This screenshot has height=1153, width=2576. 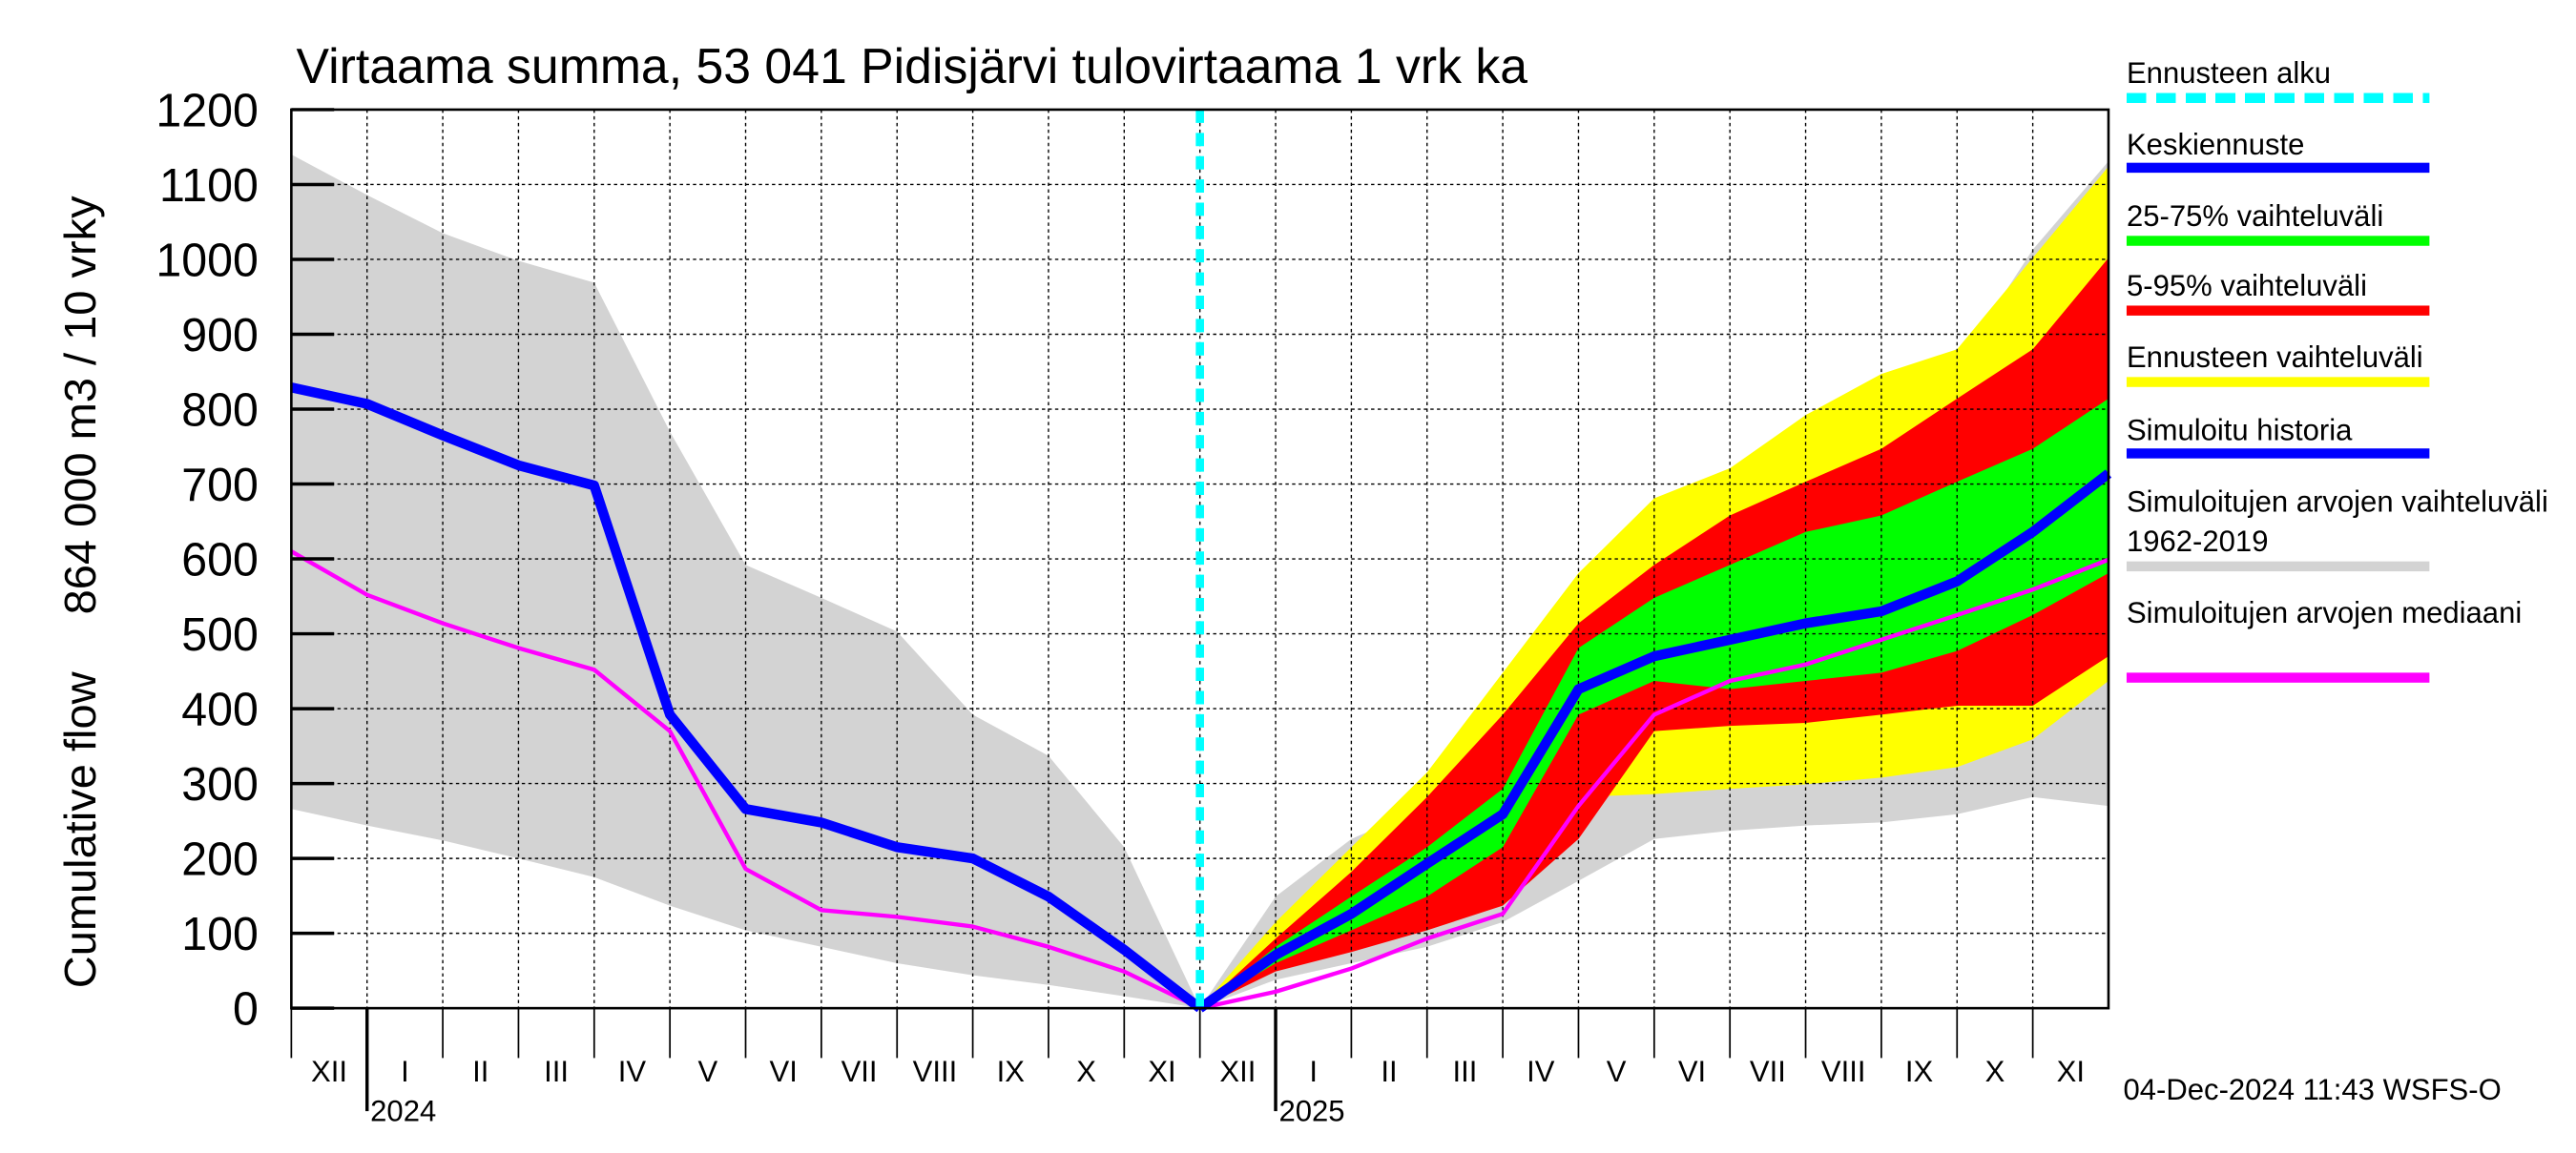 What do you see at coordinates (2324, 613) in the screenshot?
I see `legend-label: Simuloitujen arvojen mediaani` at bounding box center [2324, 613].